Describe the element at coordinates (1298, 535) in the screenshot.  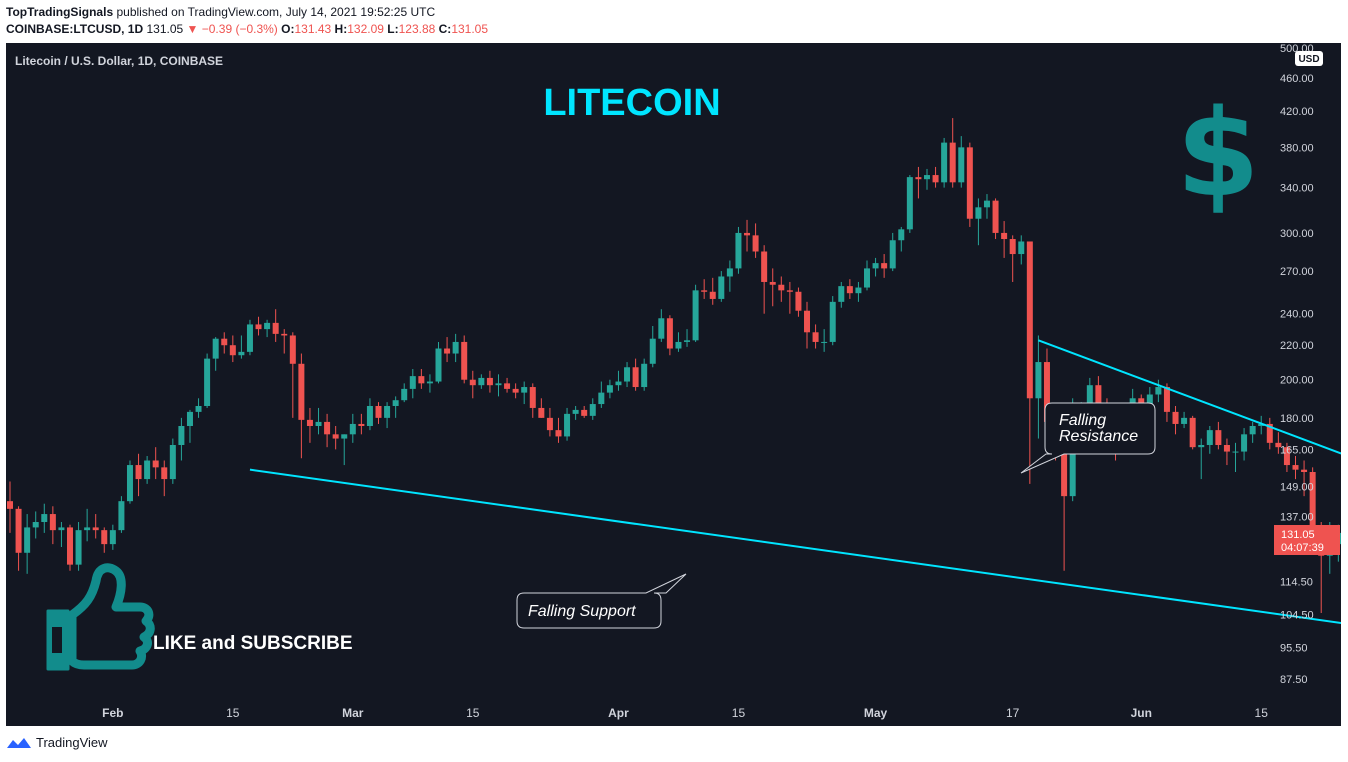
I see `current-price-label: 131.05` at that location.